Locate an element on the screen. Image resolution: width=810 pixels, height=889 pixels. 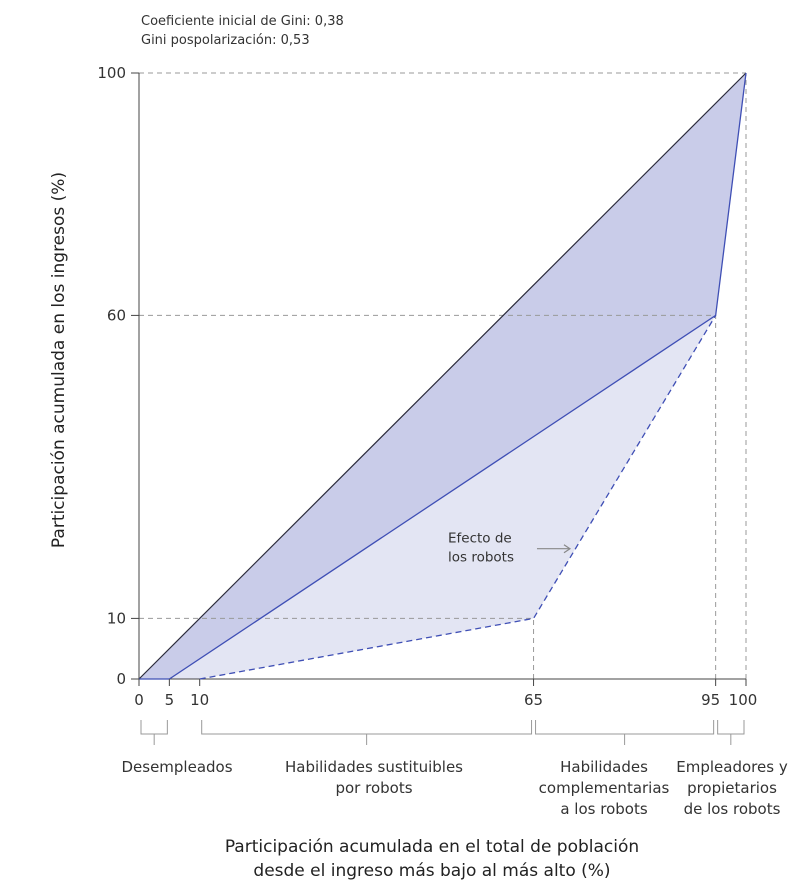
y-tick-label-10: 10 is located at coordinates (116, 618).